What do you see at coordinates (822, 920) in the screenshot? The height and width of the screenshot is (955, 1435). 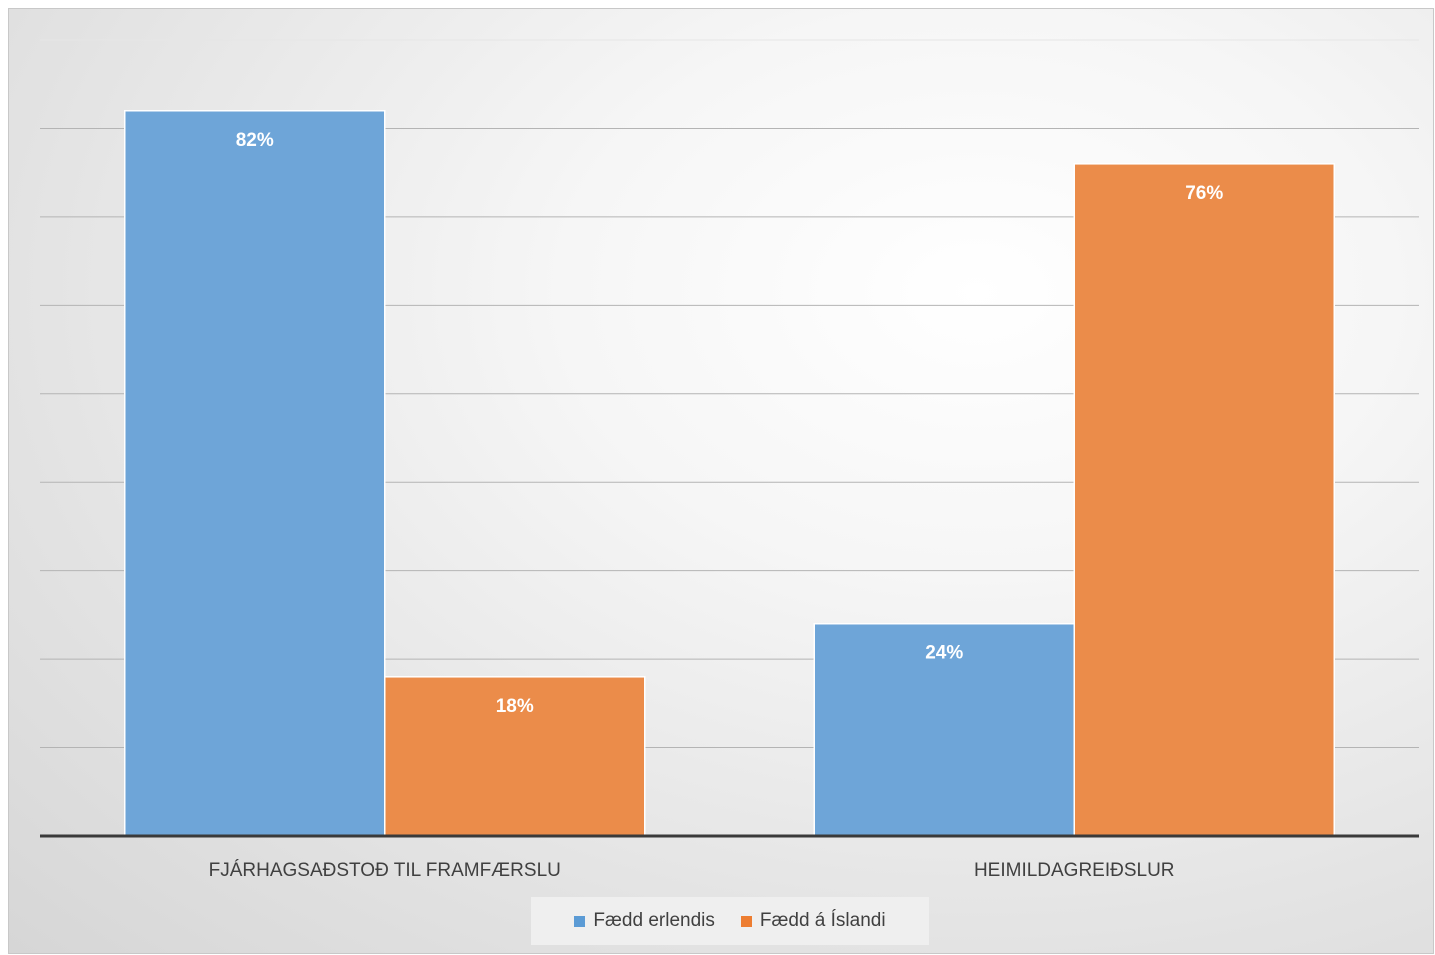 I see `legend-label-iceland-born: Fædd á Íslandi` at bounding box center [822, 920].